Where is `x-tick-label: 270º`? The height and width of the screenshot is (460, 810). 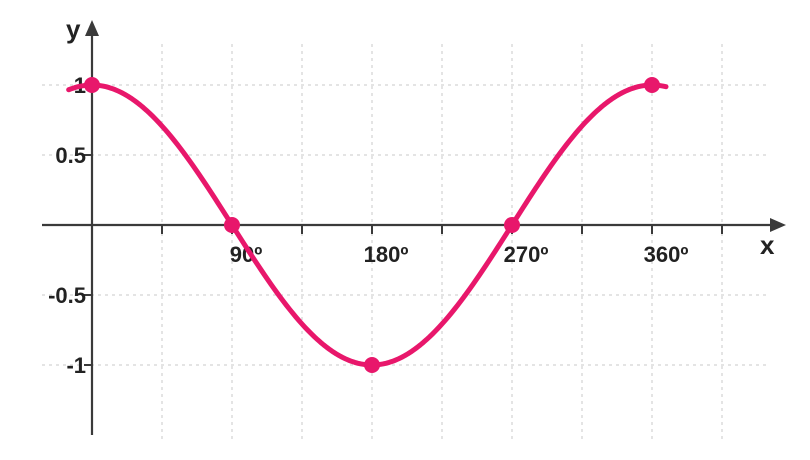 x-tick-label: 270º is located at coordinates (526, 254).